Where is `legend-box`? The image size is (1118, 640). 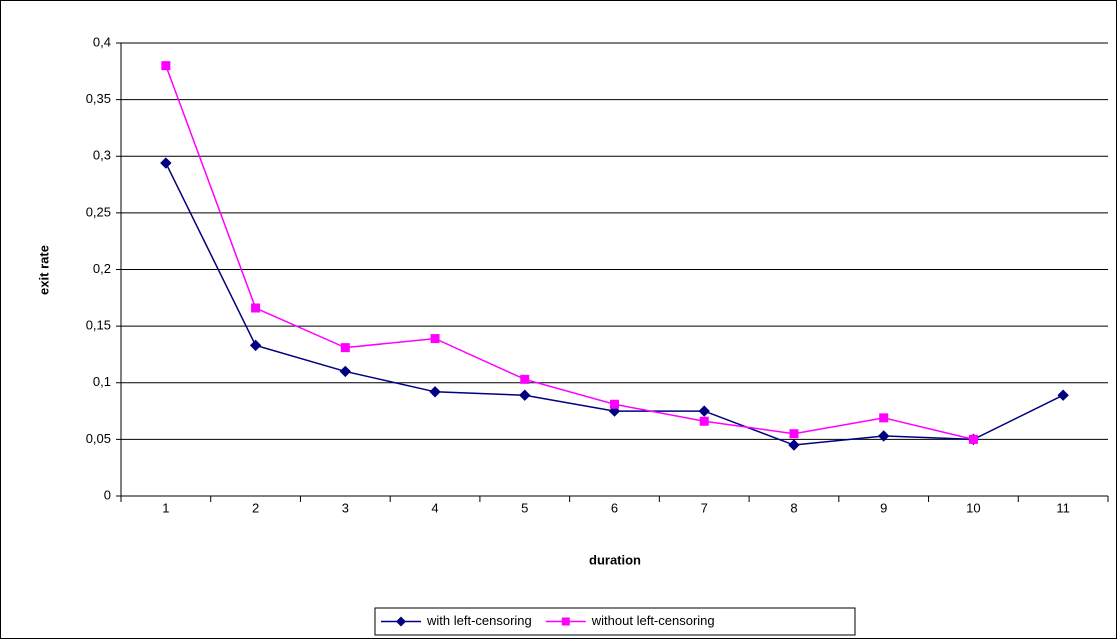 legend-box is located at coordinates (615, 621).